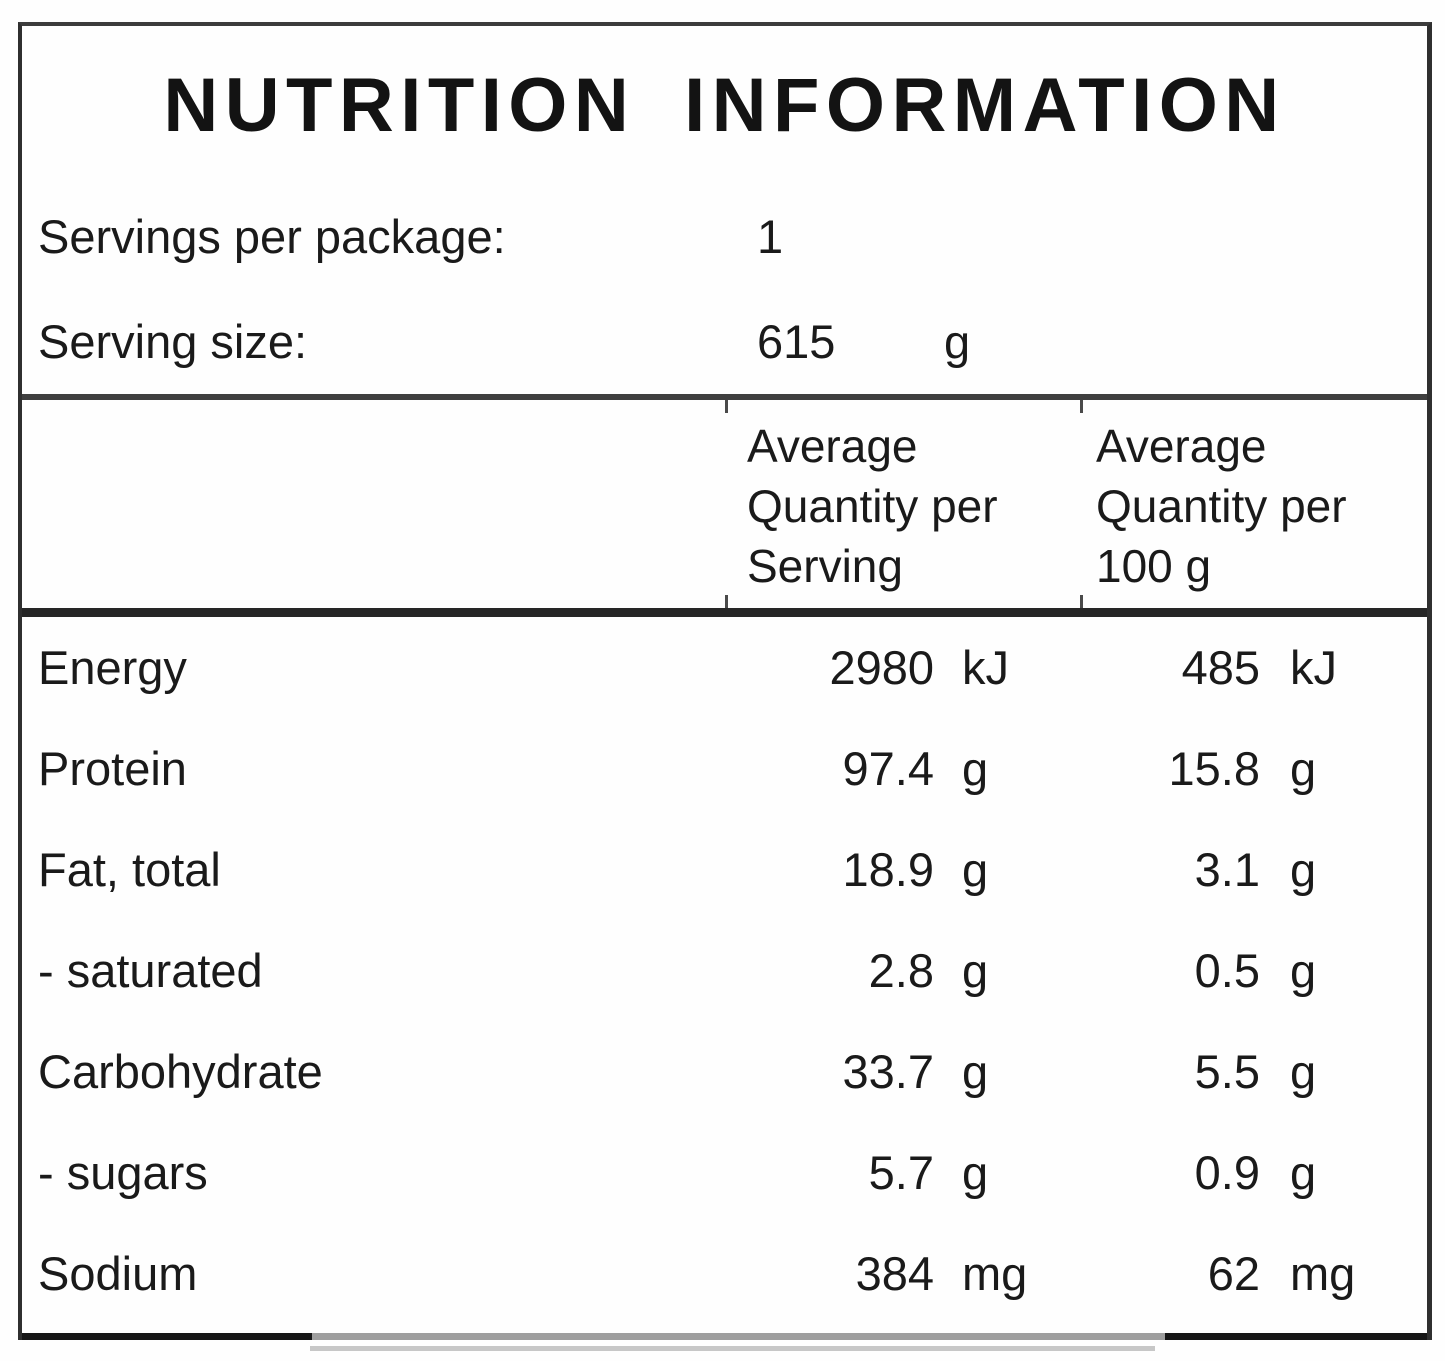 This screenshot has height=1361, width=1445. What do you see at coordinates (1233, 1273) in the screenshot?
I see `per-100g-value: 62` at bounding box center [1233, 1273].